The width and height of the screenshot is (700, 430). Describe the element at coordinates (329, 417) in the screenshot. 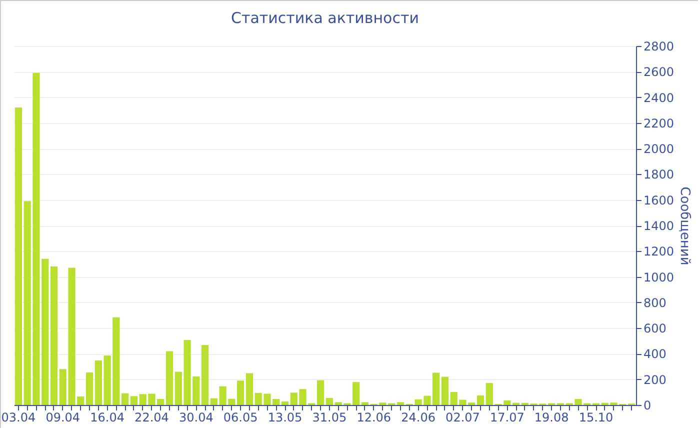

I see `x-tick-label: 31.05` at that location.